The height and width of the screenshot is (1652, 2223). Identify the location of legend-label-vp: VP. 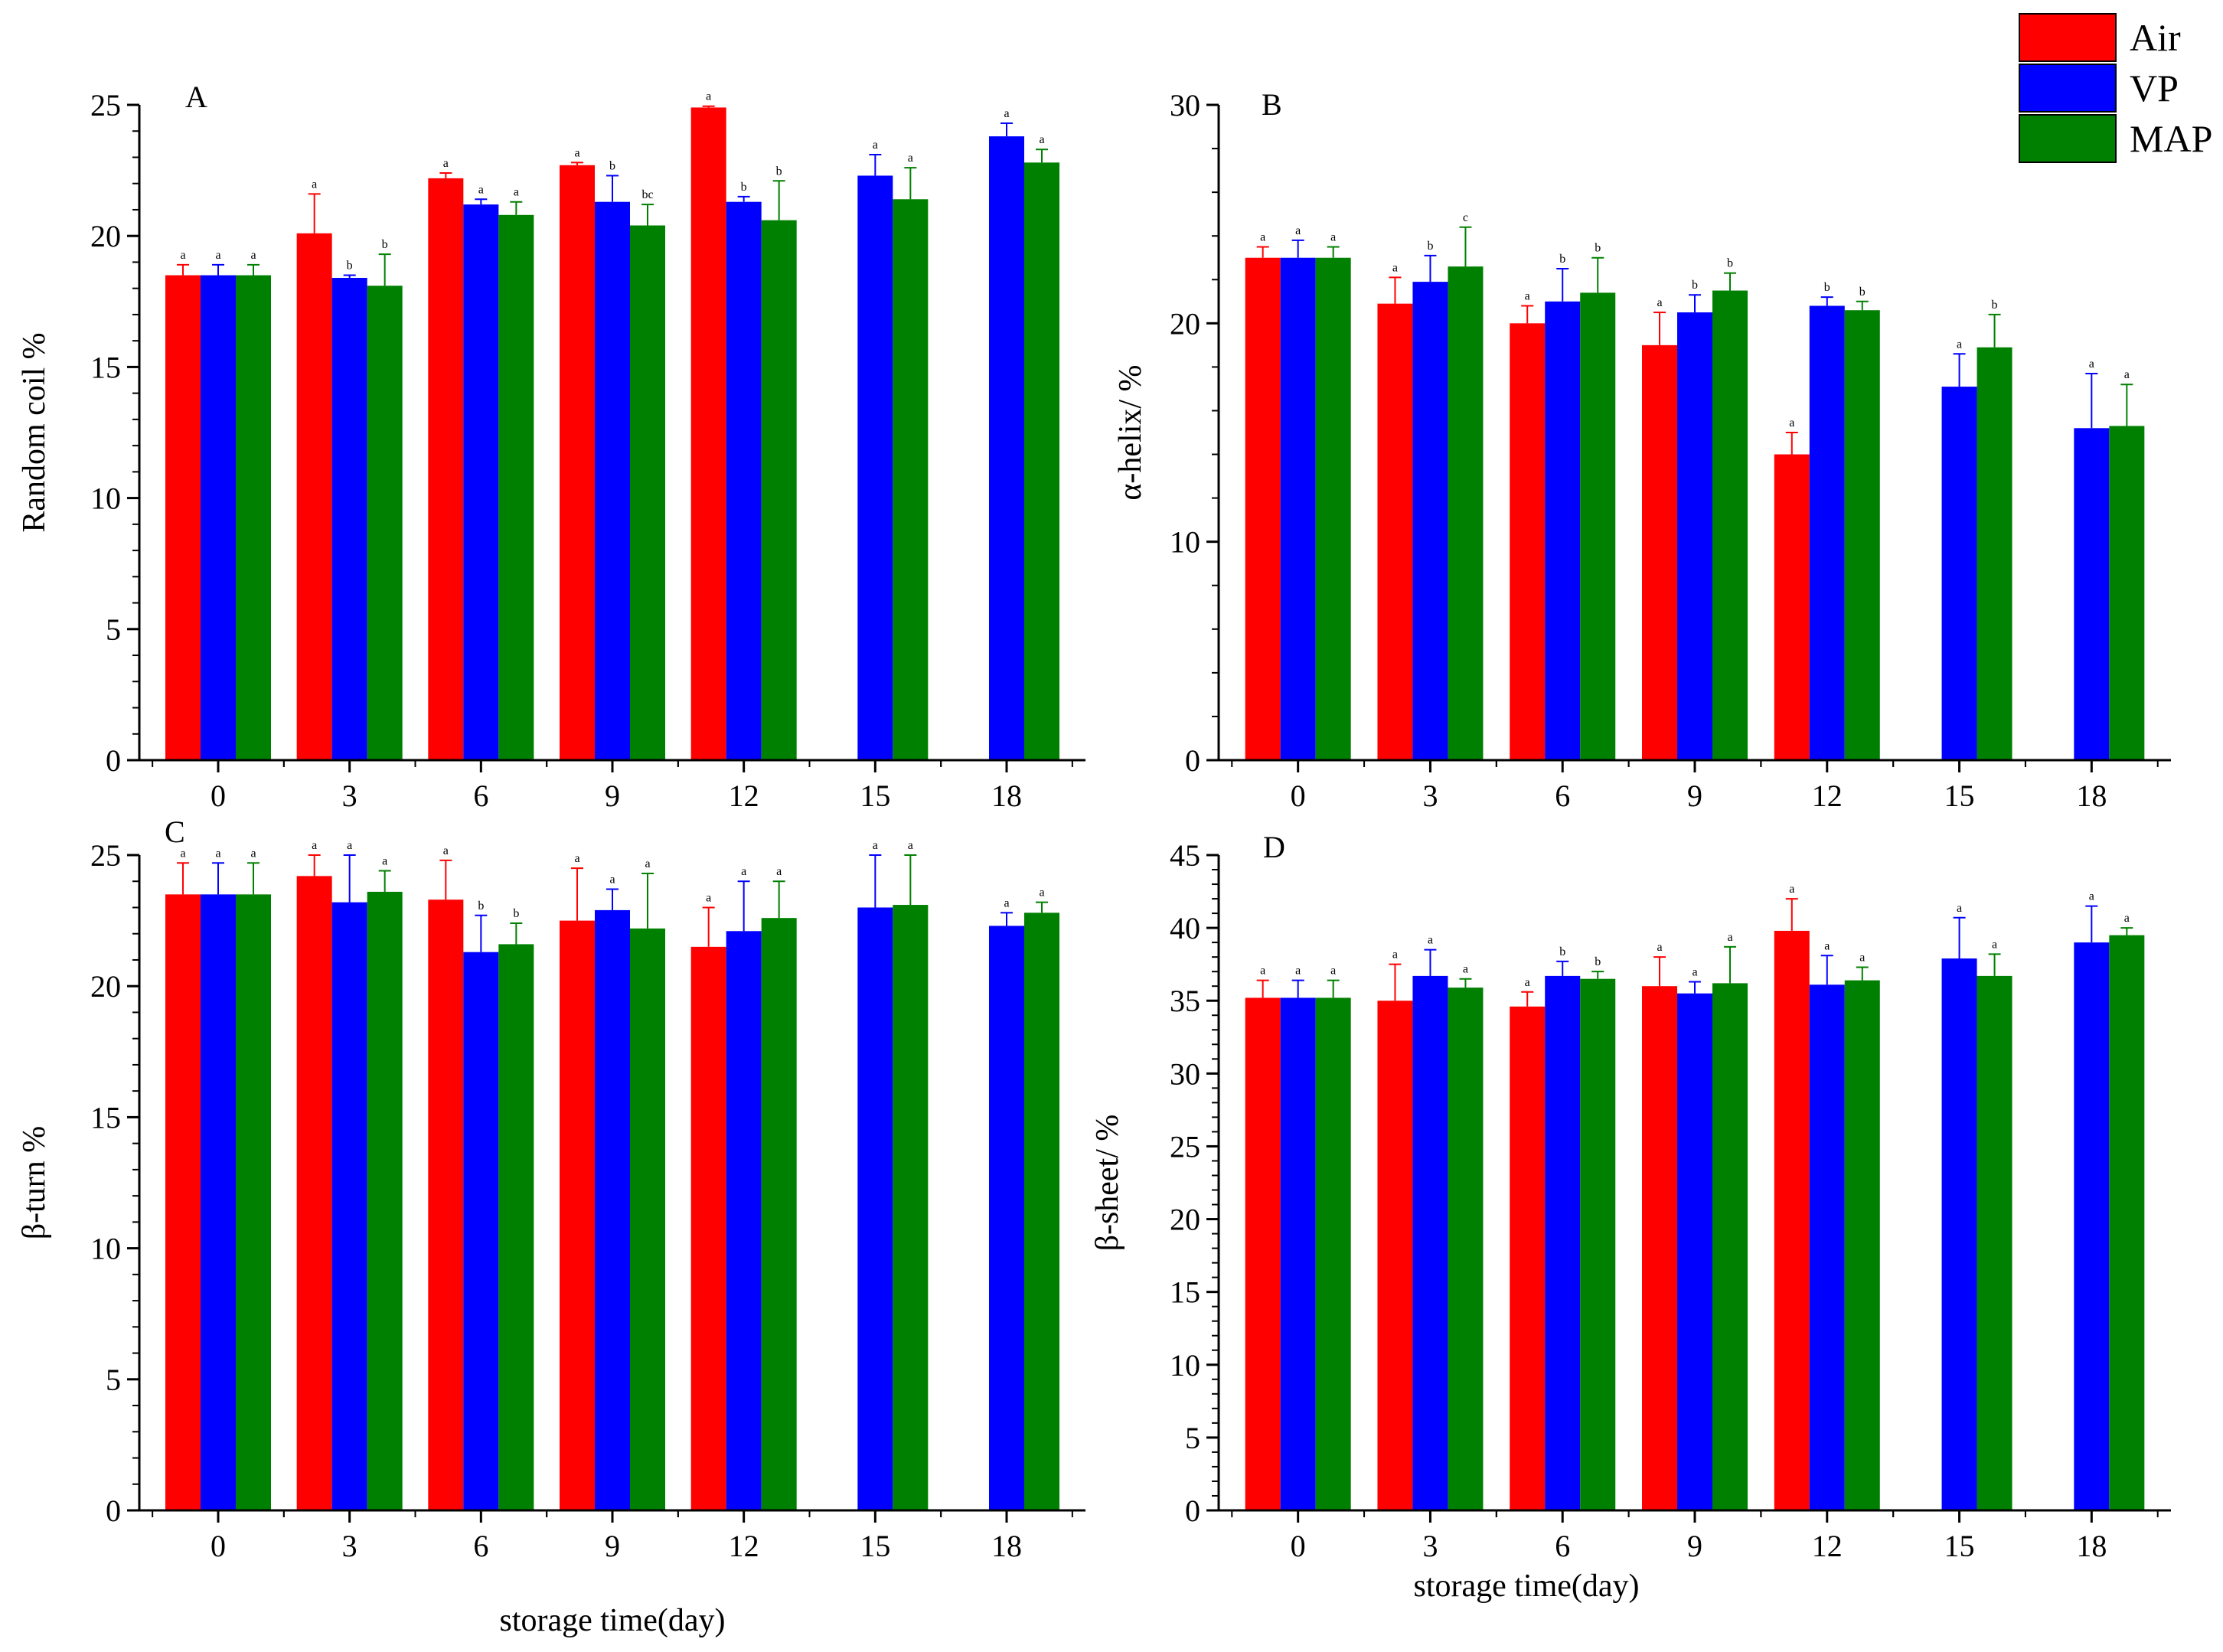
(2154, 88).